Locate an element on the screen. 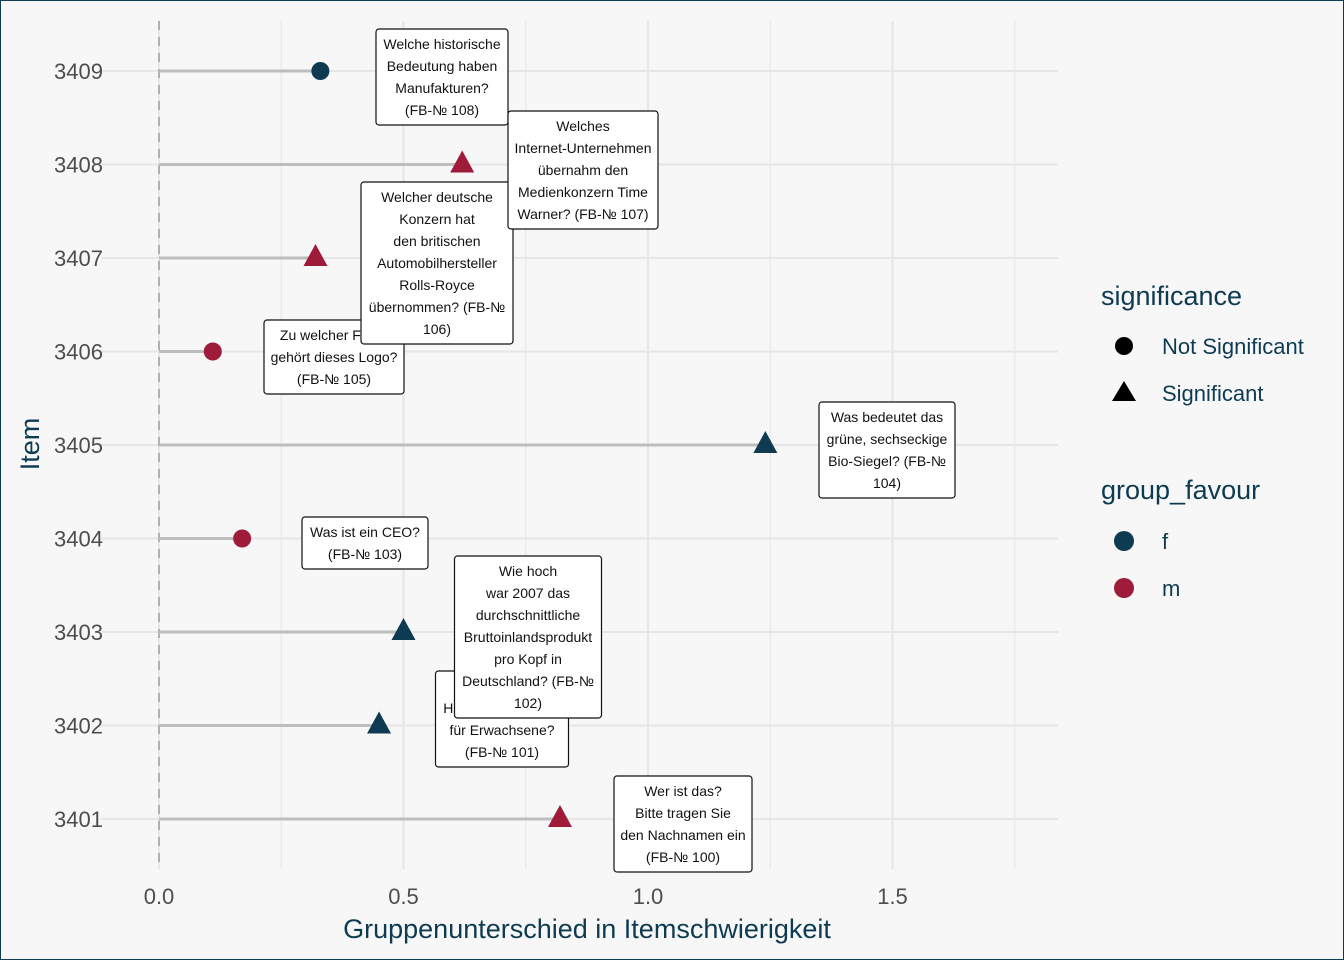 The image size is (1344, 960). point-3402-triangle is located at coordinates (379, 722).